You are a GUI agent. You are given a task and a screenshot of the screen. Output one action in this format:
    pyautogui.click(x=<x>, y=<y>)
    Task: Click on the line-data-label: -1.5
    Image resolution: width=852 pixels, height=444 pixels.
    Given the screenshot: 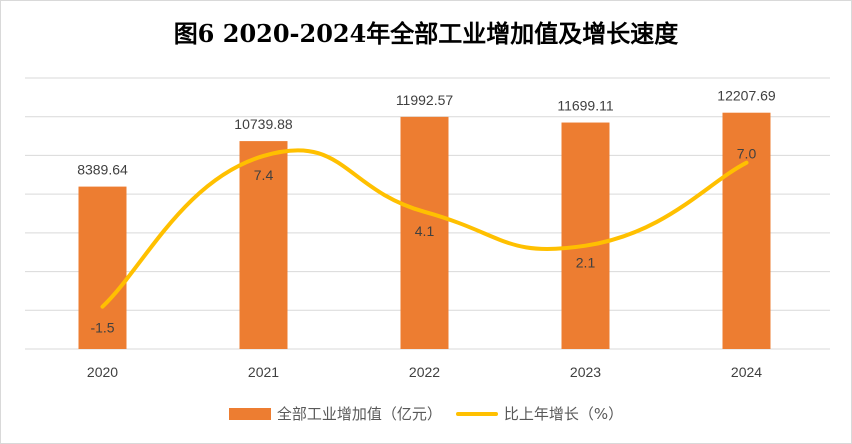 What is the action you would take?
    pyautogui.click(x=102, y=328)
    